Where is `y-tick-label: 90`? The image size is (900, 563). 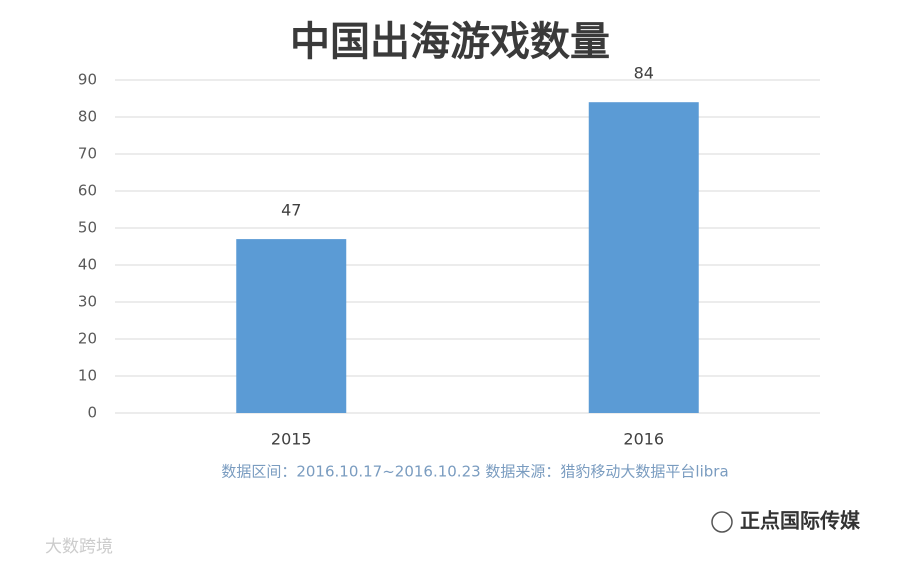 y-tick-label: 90 is located at coordinates (87, 80).